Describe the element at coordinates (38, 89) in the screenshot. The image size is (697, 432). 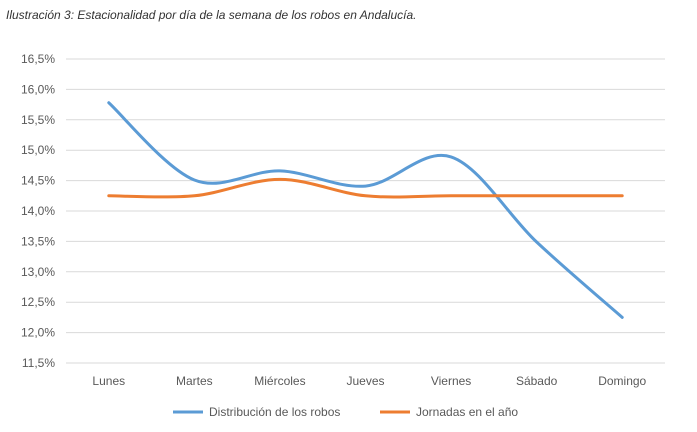
I see `y-tick-label: 16,0%` at that location.